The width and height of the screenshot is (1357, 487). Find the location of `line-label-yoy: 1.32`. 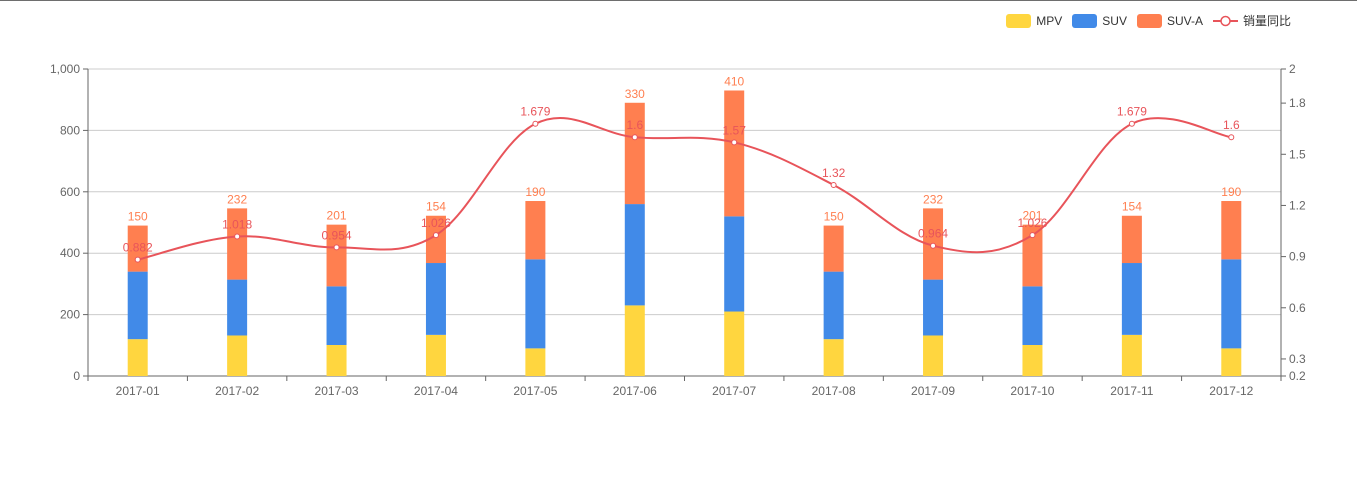

line-label-yoy: 1.32 is located at coordinates (834, 173).